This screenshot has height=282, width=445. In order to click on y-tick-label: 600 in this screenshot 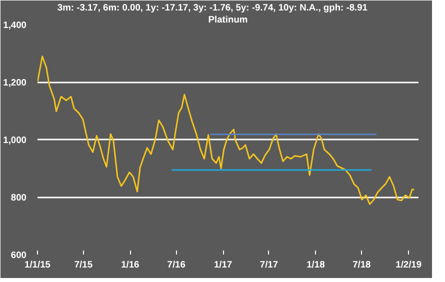, I will do `click(18, 255)`.